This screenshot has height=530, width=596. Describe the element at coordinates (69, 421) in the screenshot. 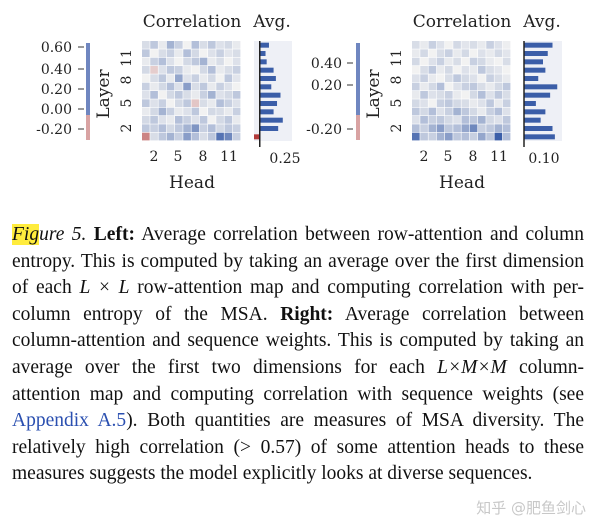

I see `appendix-link: Appendix A.5` at that location.